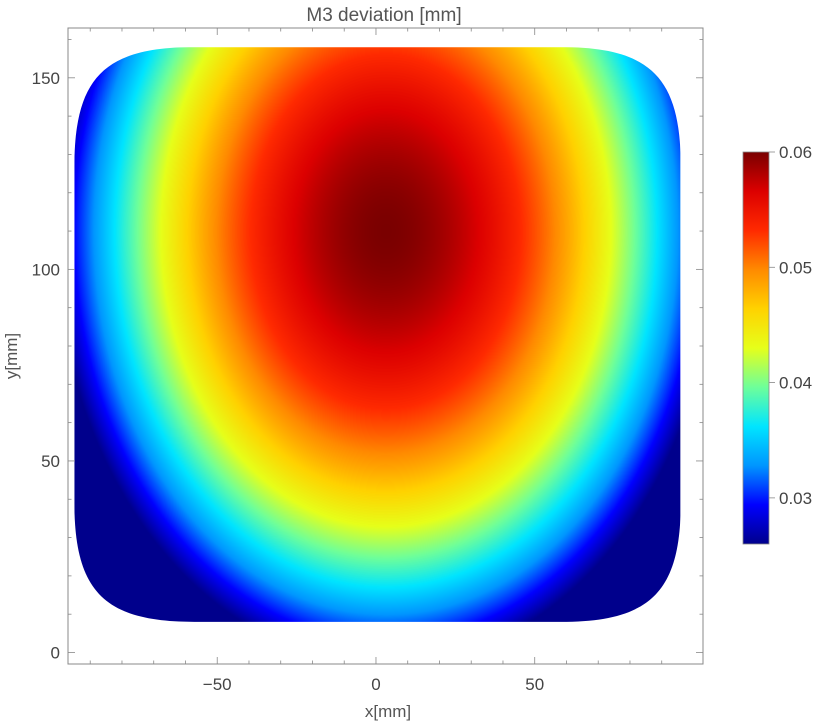 This screenshot has width=830, height=723. Describe the element at coordinates (50, 461) in the screenshot. I see `y-tick-label: 50` at that location.